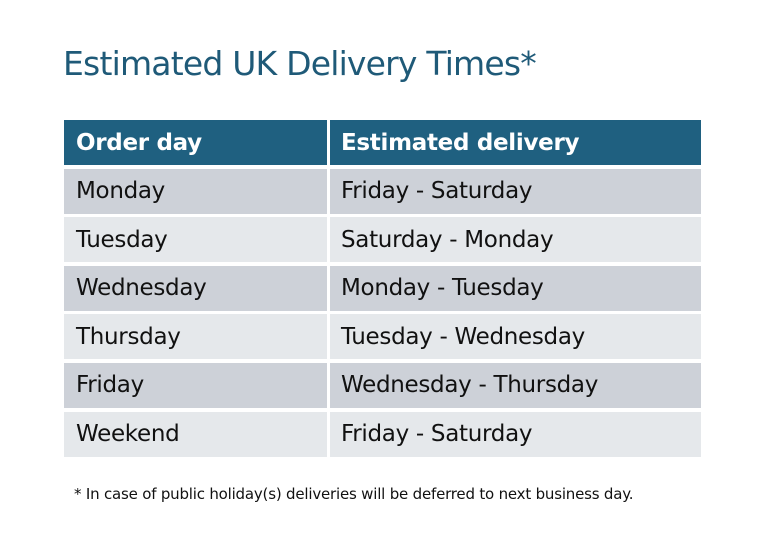 Image resolution: width=769 pixels, height=555 pixels. I want to click on table-row: Tuesday Saturday - Monday, so click(382, 240).